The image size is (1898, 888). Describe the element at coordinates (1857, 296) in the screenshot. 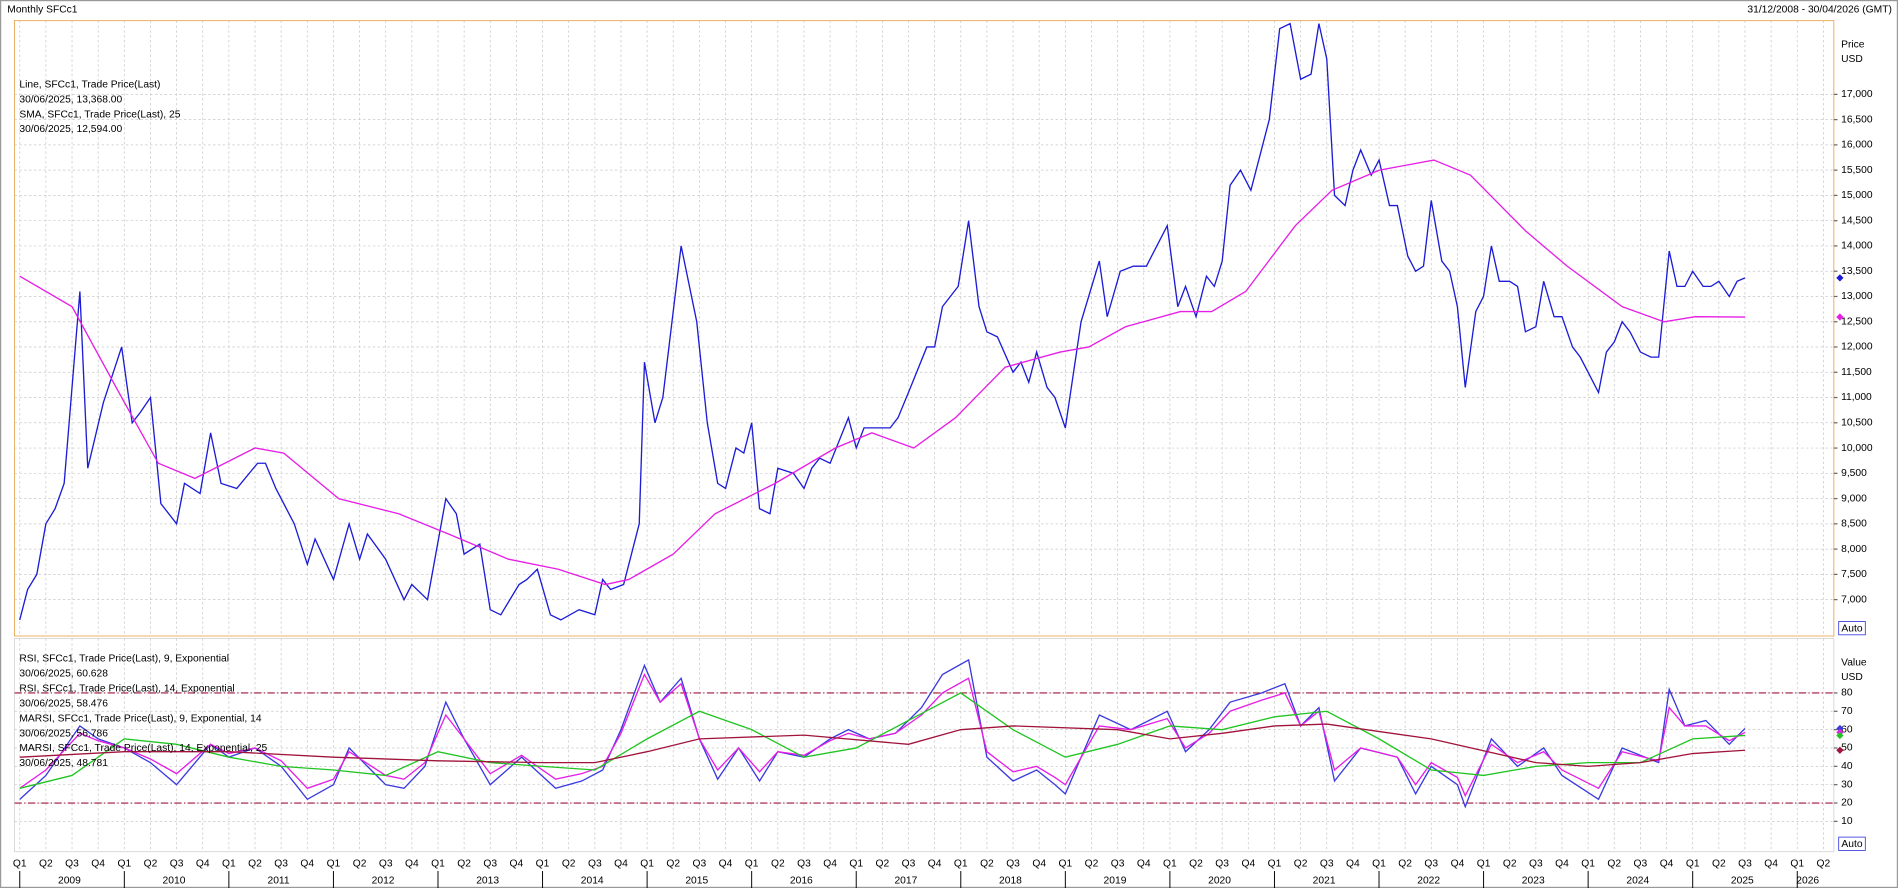

I see `y-tick-label: 13,000` at that location.